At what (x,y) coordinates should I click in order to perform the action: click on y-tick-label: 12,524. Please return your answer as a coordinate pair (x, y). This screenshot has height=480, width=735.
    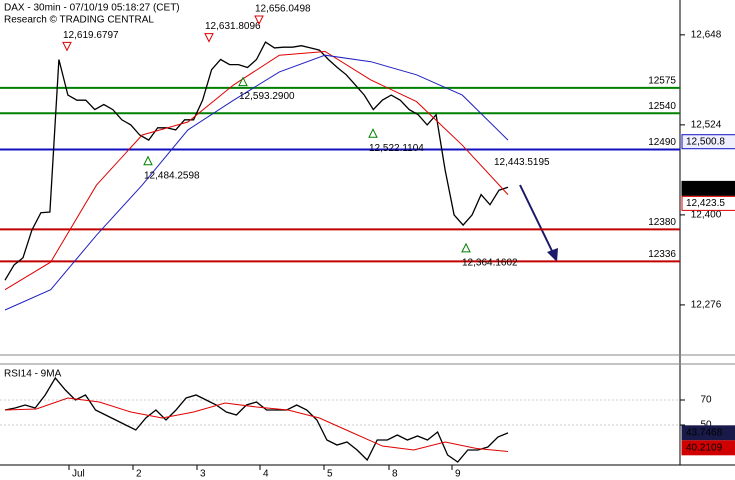
    Looking at the image, I should click on (706, 125).